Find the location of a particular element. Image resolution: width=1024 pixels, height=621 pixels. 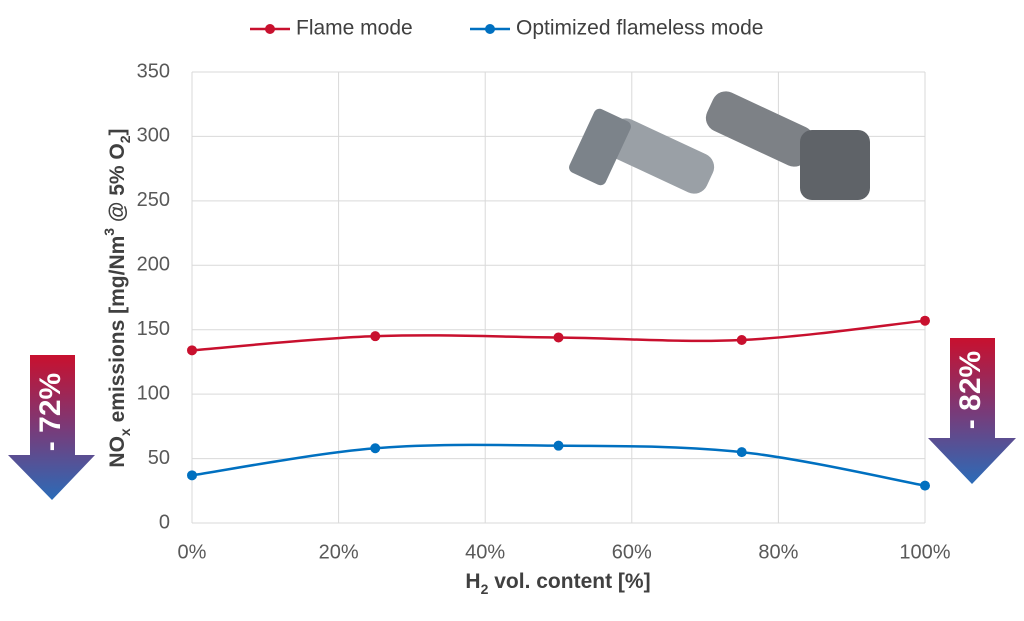

y-axis-title-part: emissions [mg/Nm is located at coordinates (117, 332).